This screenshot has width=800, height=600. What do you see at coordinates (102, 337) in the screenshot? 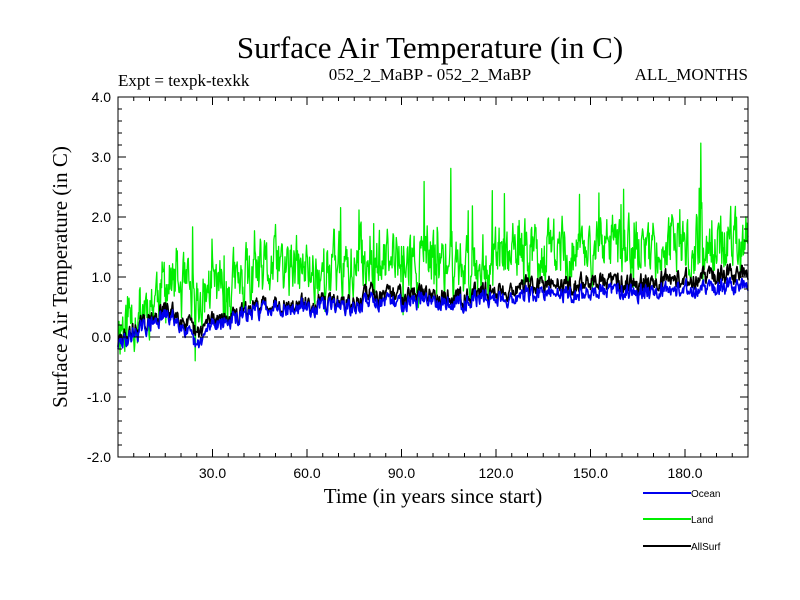
I see `y-tick-label: 0.0` at bounding box center [102, 337].